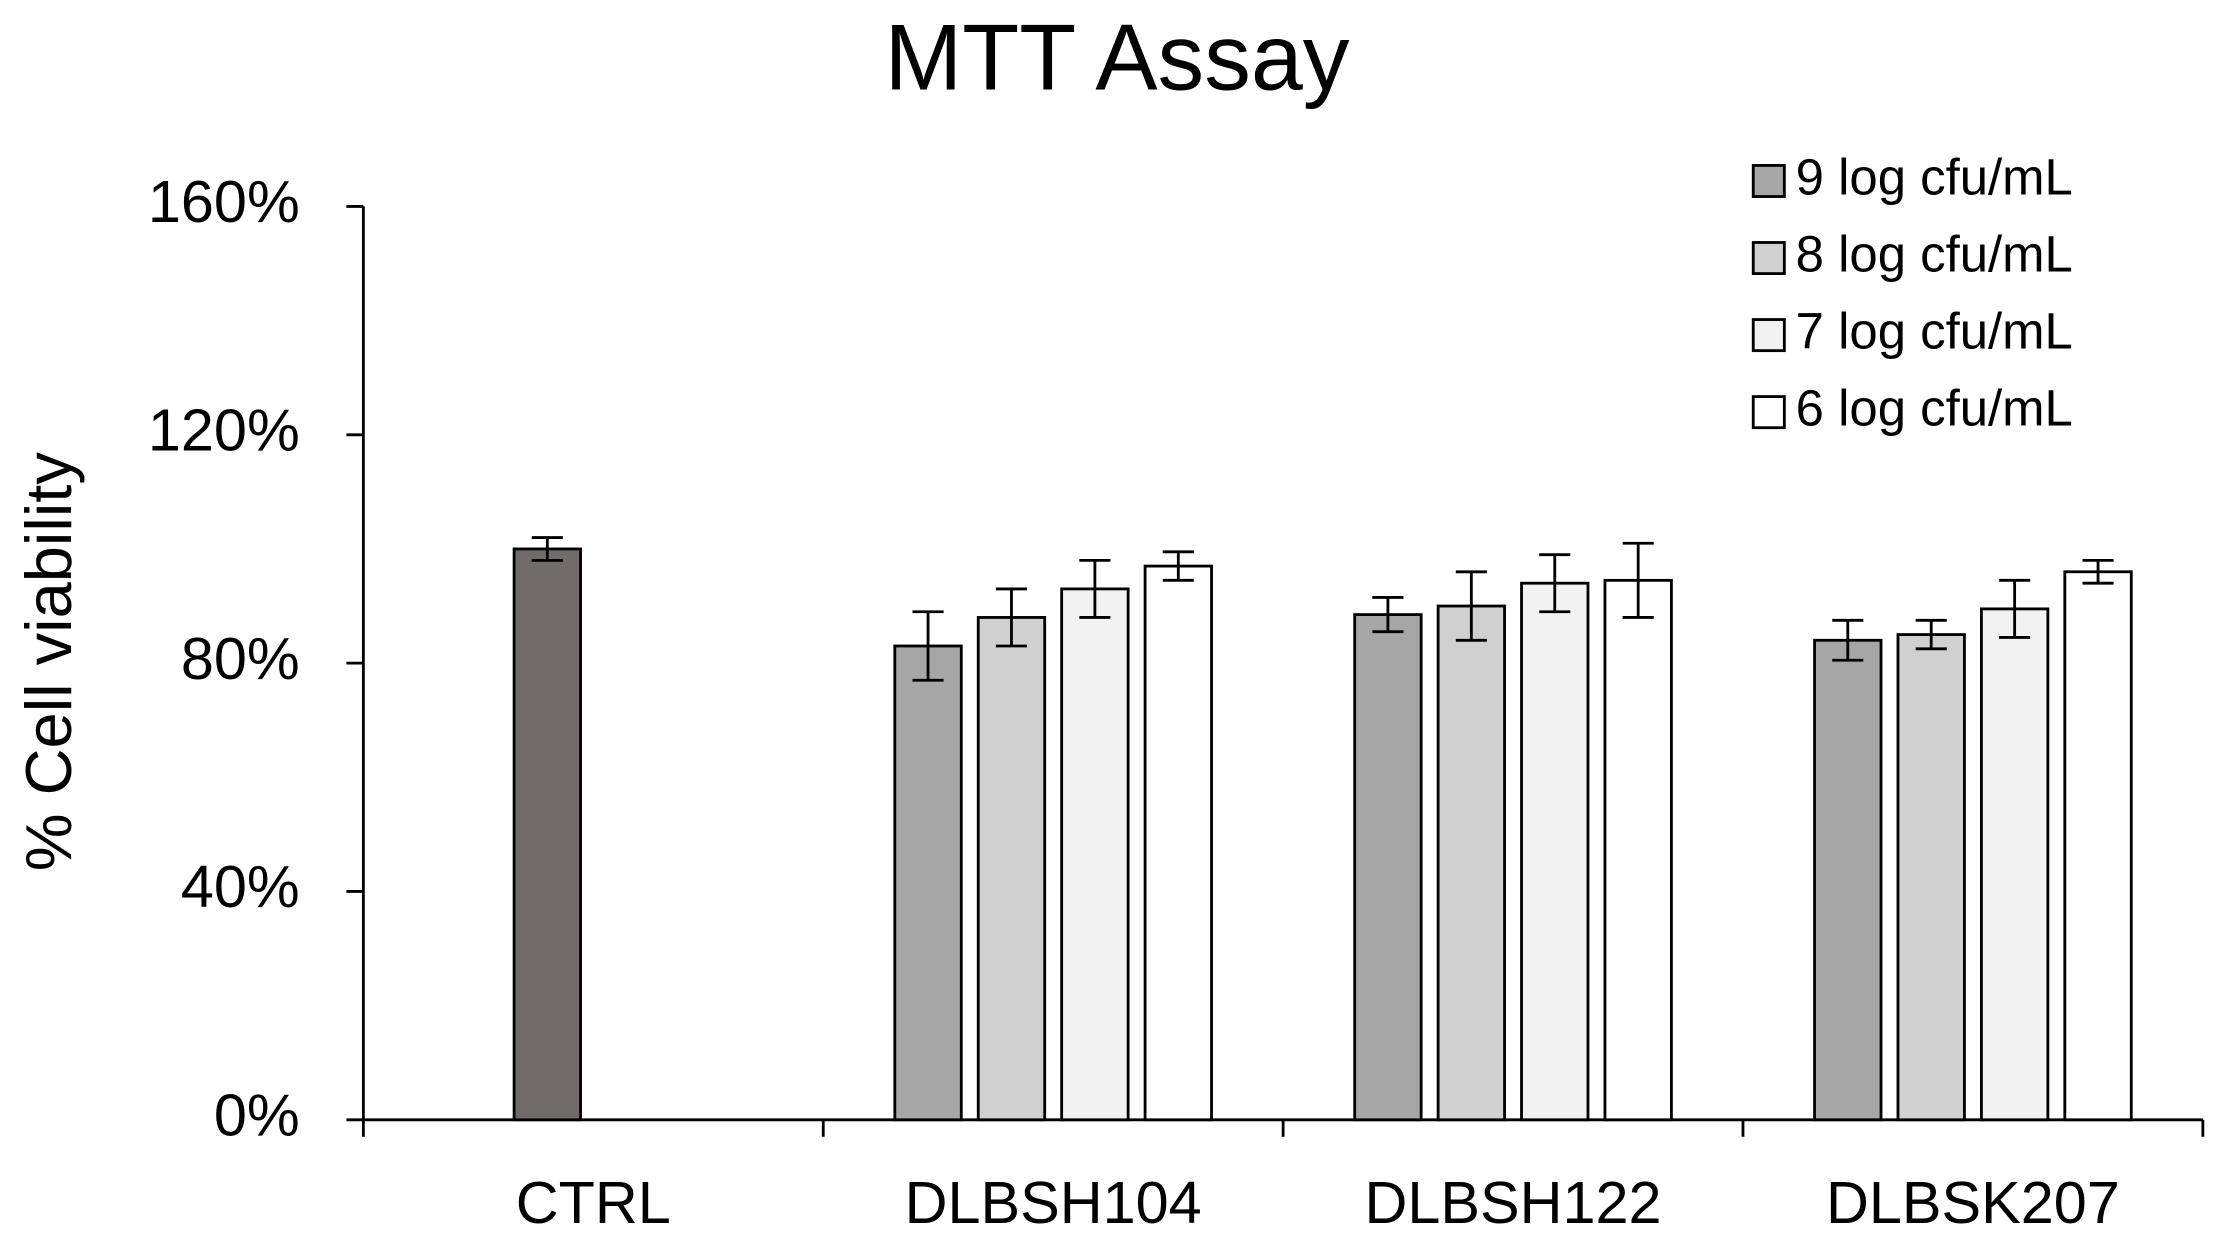  Describe the element at coordinates (1934, 253) in the screenshot. I see `legend-label: 8 log cfu/mL` at that location.